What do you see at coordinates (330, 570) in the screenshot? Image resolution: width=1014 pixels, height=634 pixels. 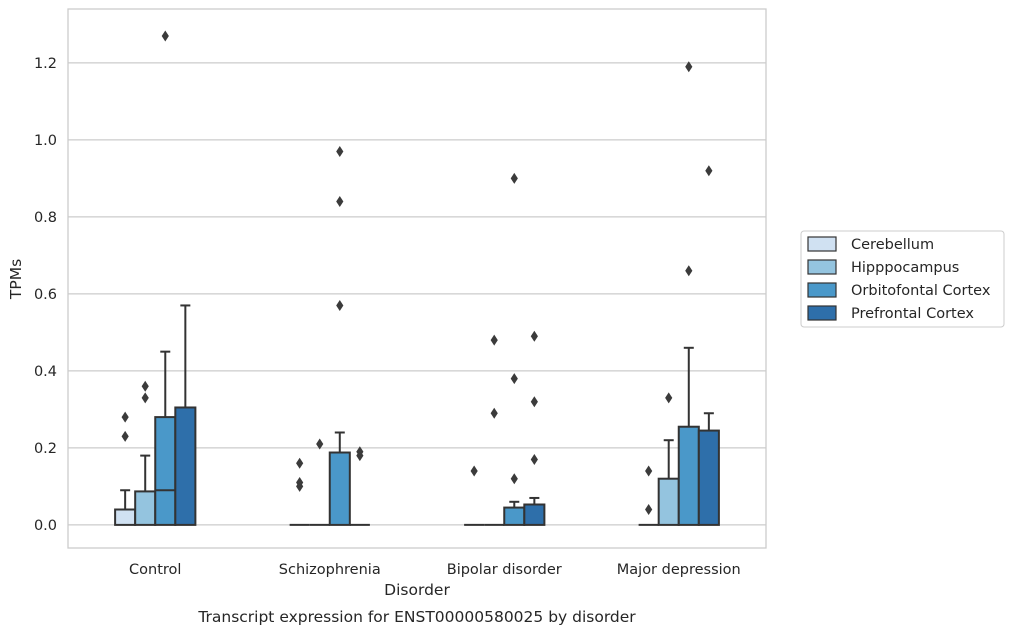 I see `x-tick-label: Schizophrenia` at bounding box center [330, 570].